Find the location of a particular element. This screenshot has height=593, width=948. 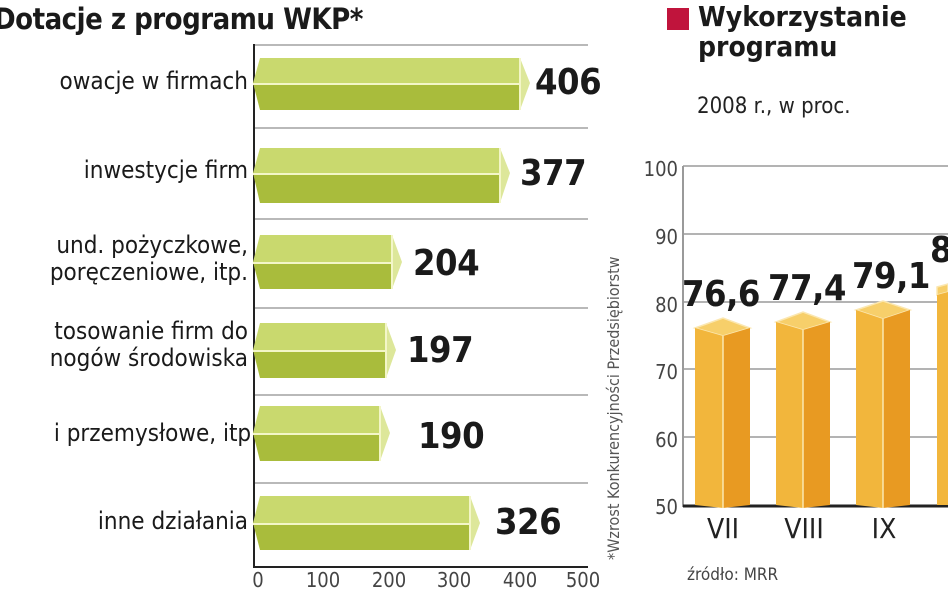

category-label: owacje w firmach is located at coordinates (153, 81).